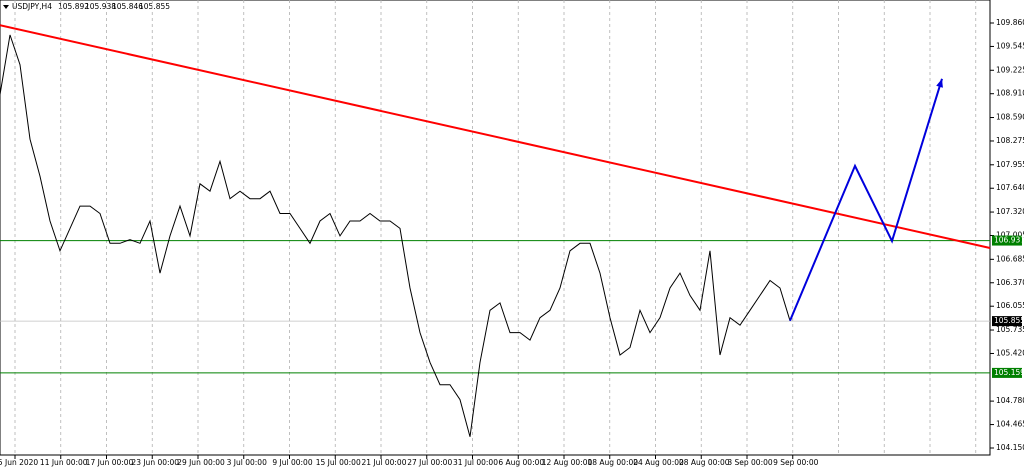 This screenshot has height=470, width=1024. I want to click on low: 105.846, so click(127, 6).